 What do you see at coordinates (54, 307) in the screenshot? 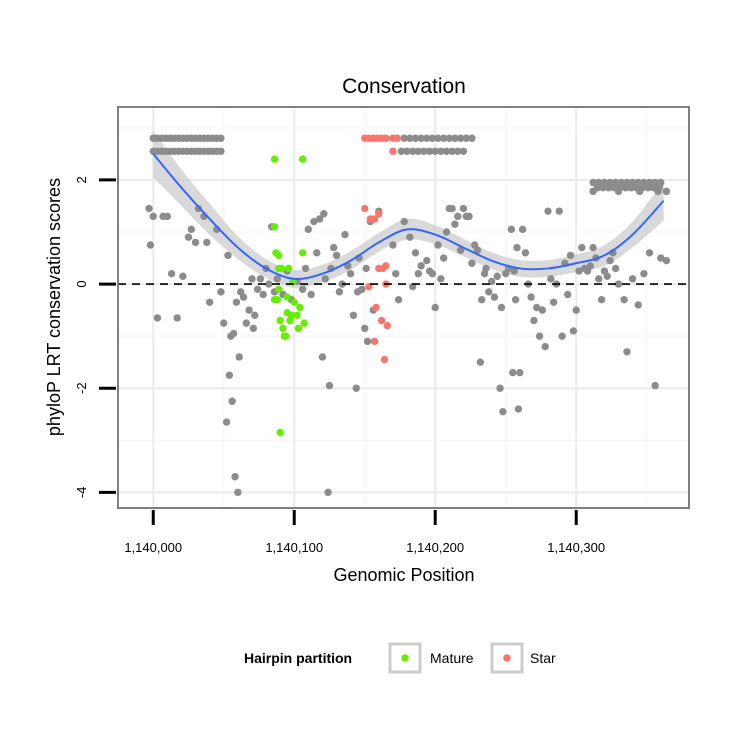
I see `y-axis-title: phyloP LRT conservation scores` at bounding box center [54, 307].